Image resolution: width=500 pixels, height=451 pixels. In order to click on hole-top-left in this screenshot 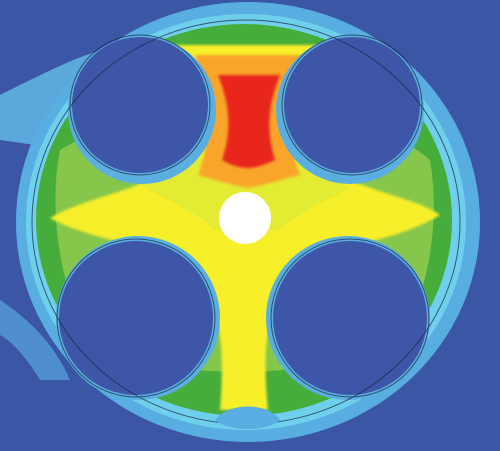, I will do `click(142, 110)`.